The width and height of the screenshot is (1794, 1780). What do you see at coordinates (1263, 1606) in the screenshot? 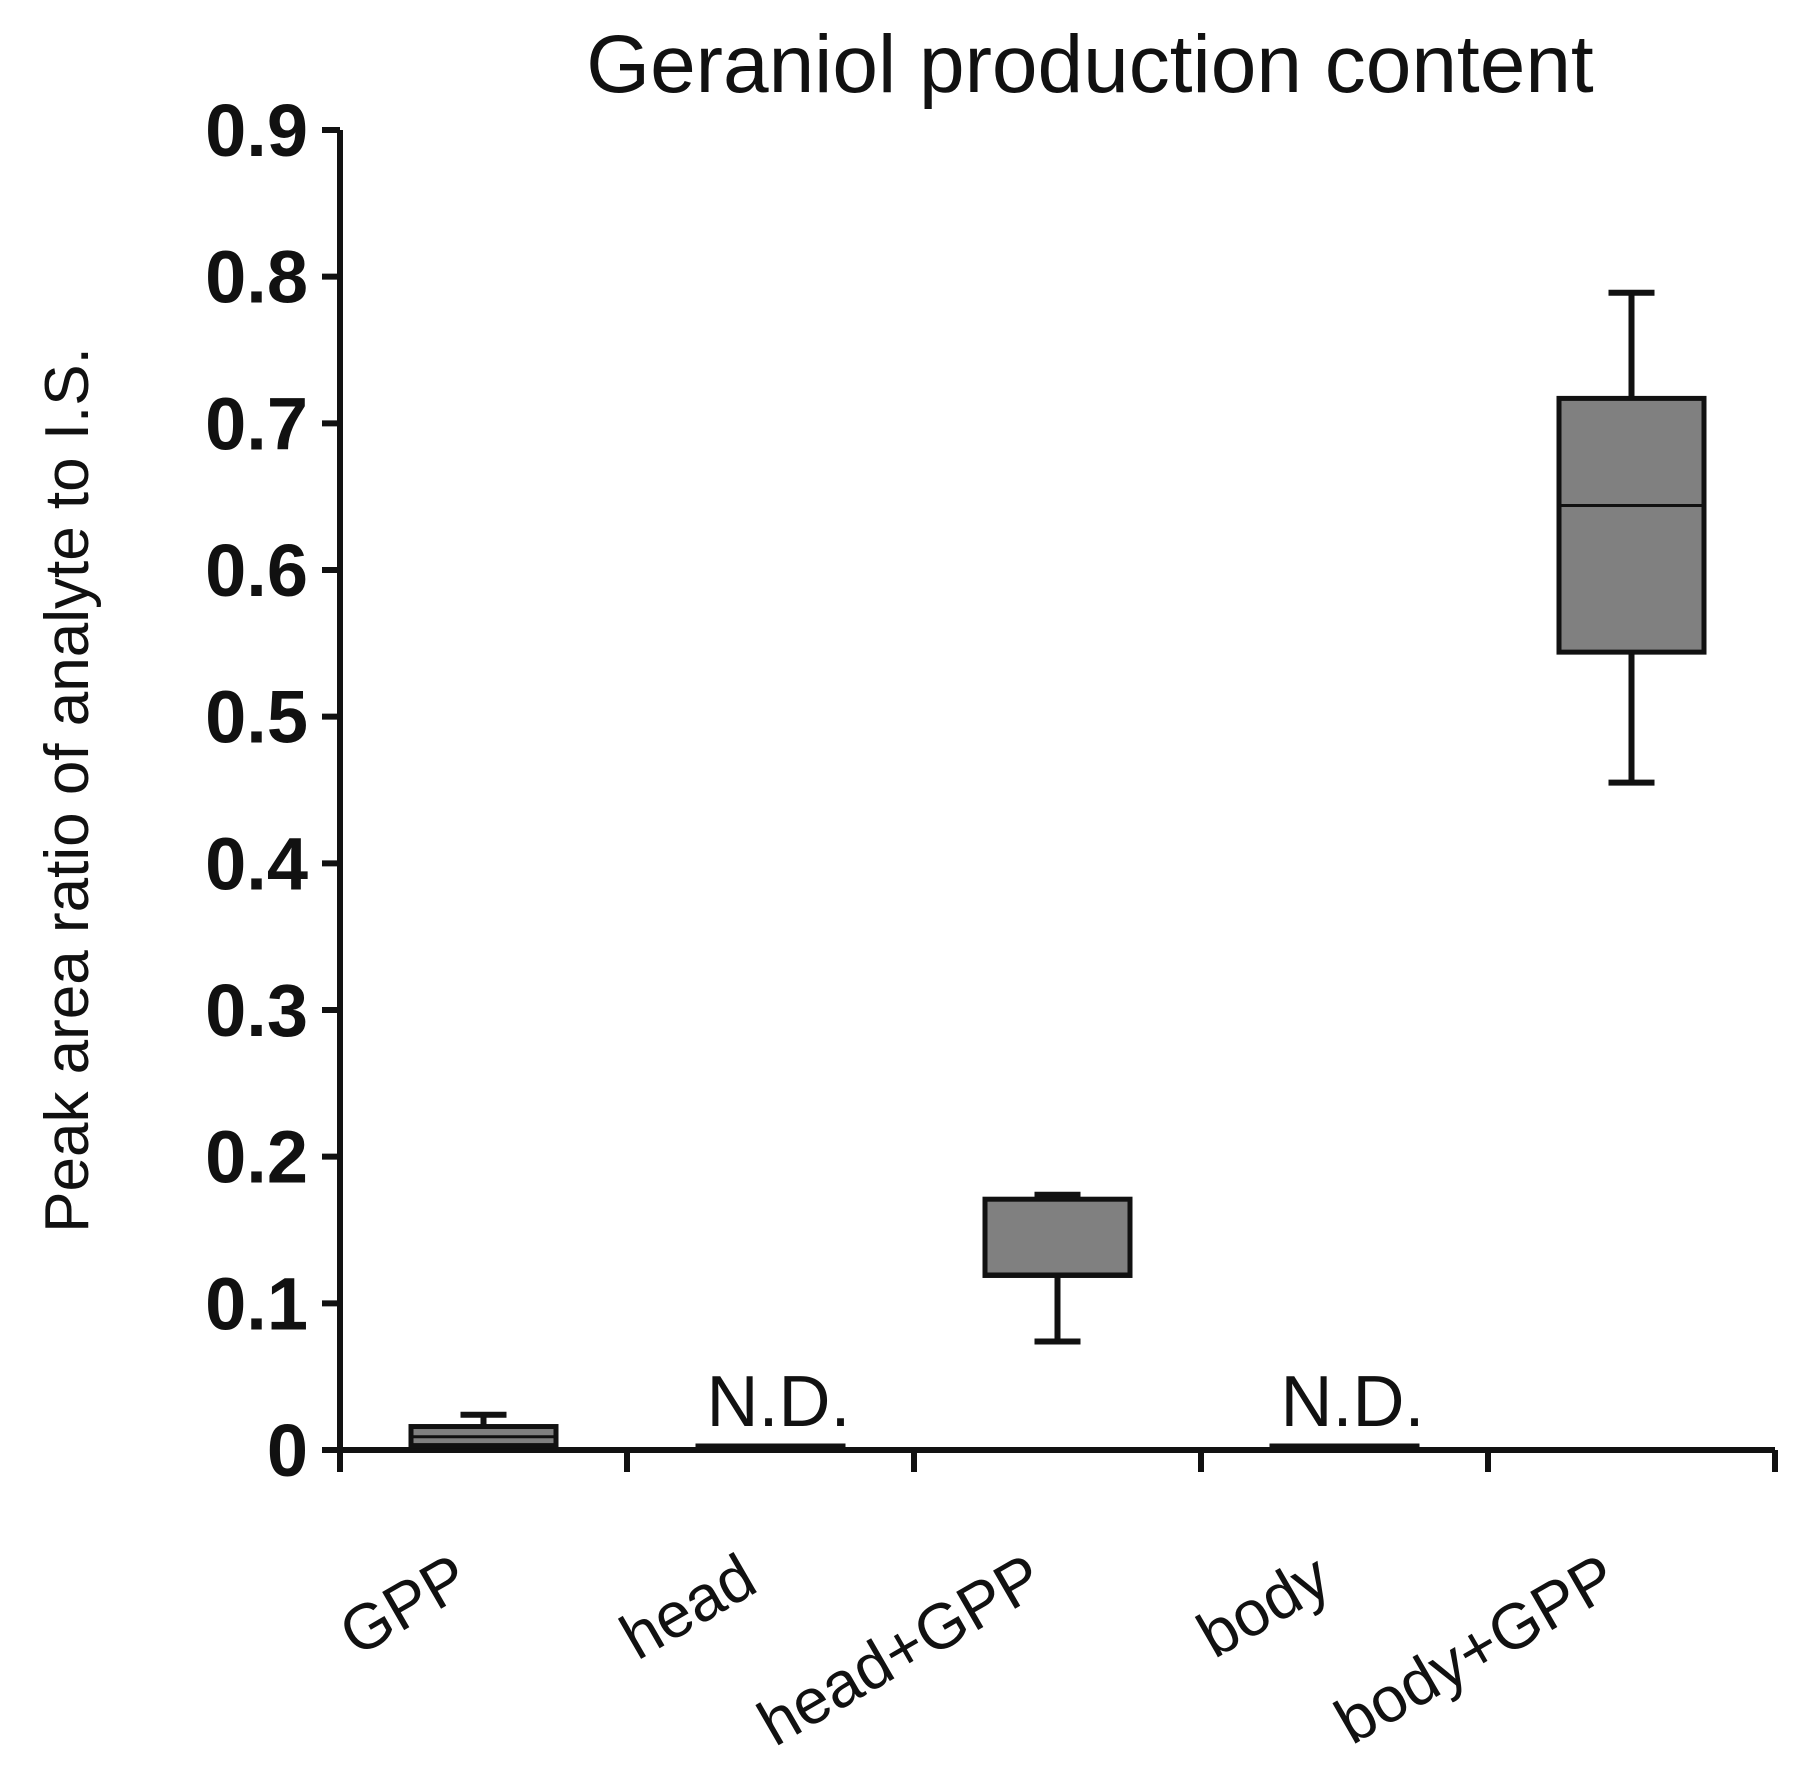
I see `x-tick-label: body` at bounding box center [1263, 1606].